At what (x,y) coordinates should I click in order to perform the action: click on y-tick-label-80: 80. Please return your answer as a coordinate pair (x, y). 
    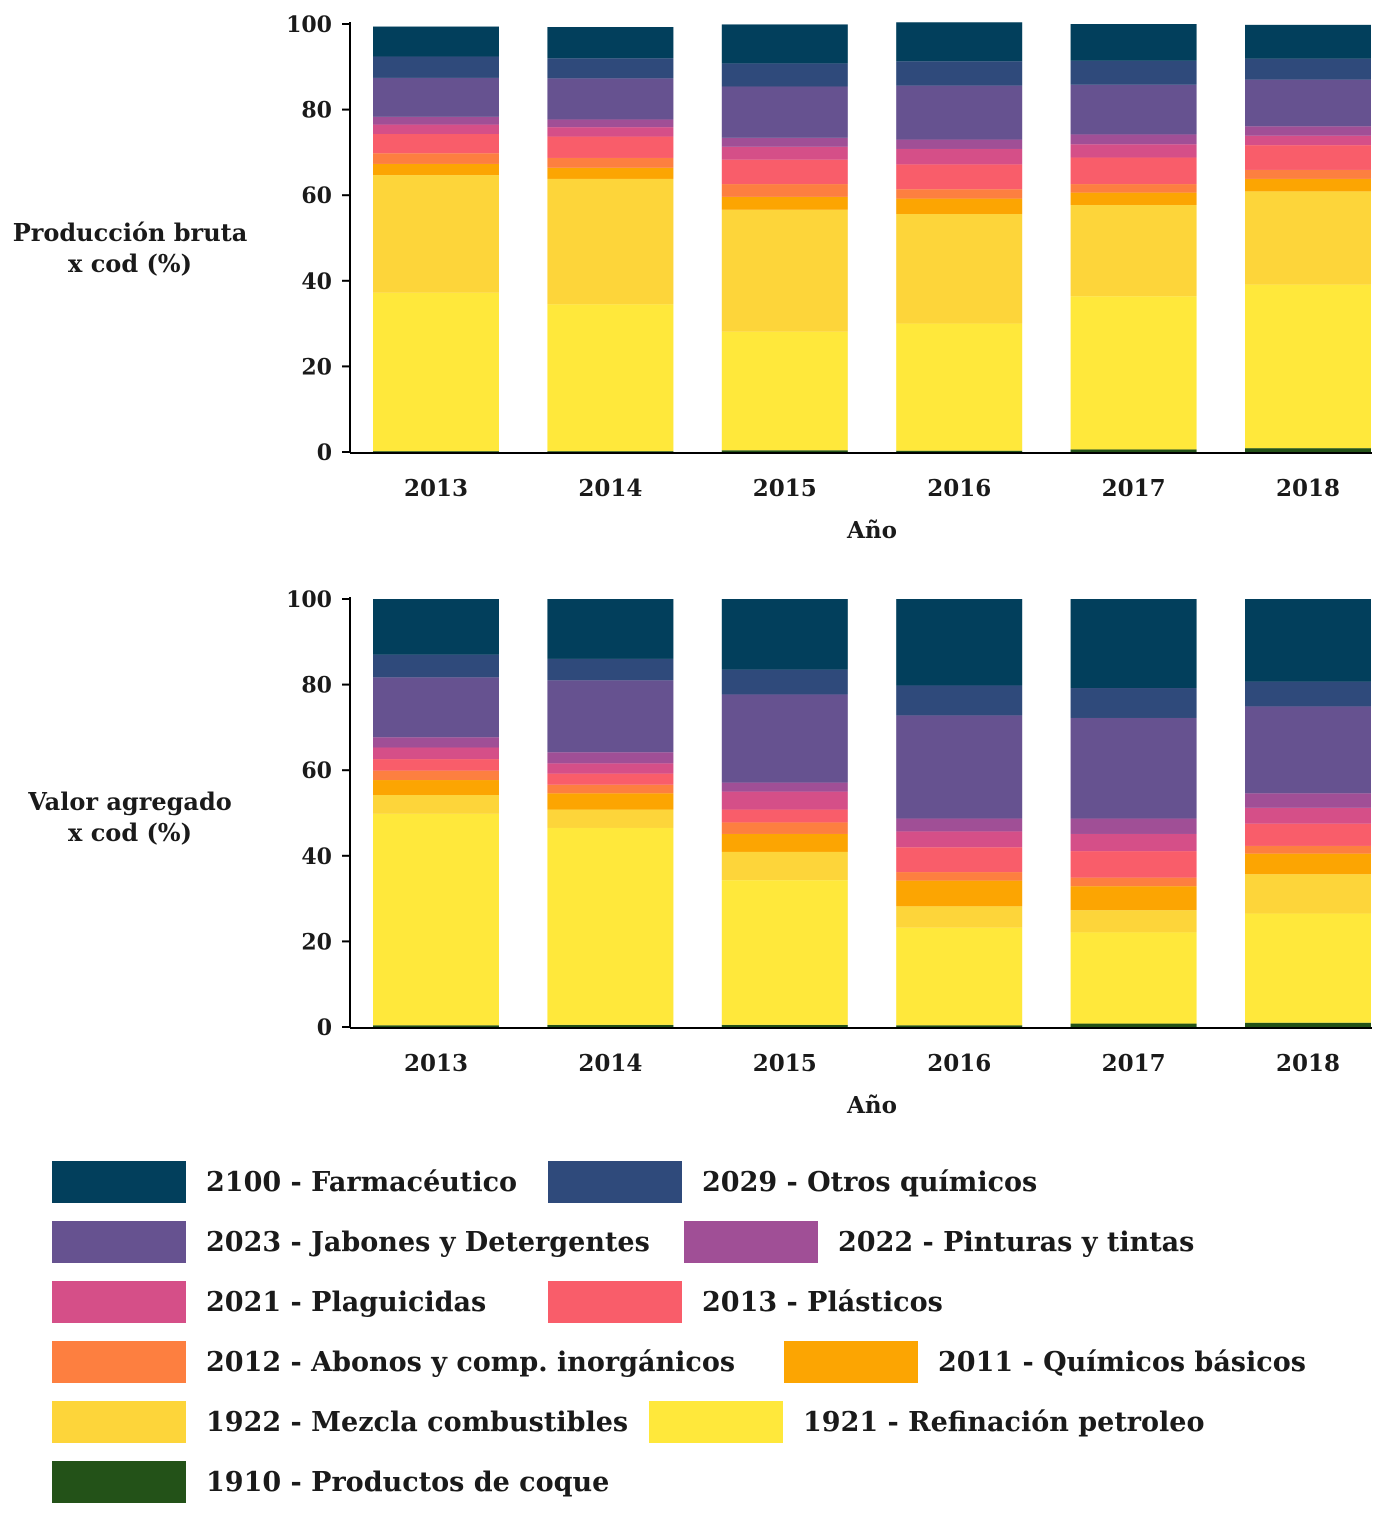
    Looking at the image, I should click on (316, 686).